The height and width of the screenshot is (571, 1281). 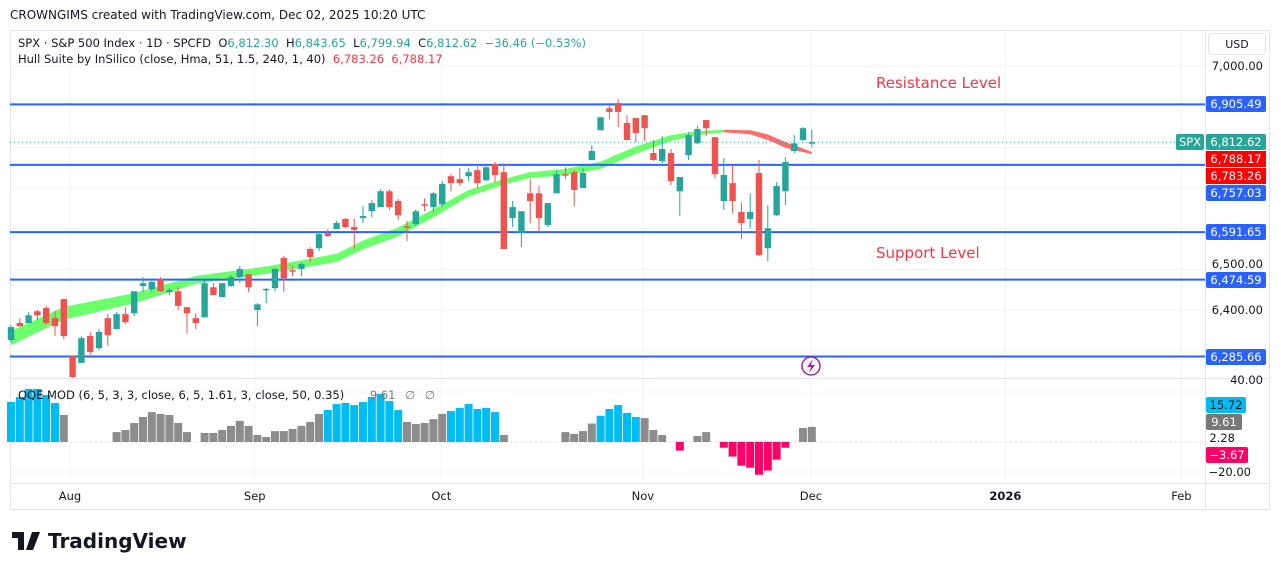 What do you see at coordinates (811, 366) in the screenshot?
I see `lightning-icon` at bounding box center [811, 366].